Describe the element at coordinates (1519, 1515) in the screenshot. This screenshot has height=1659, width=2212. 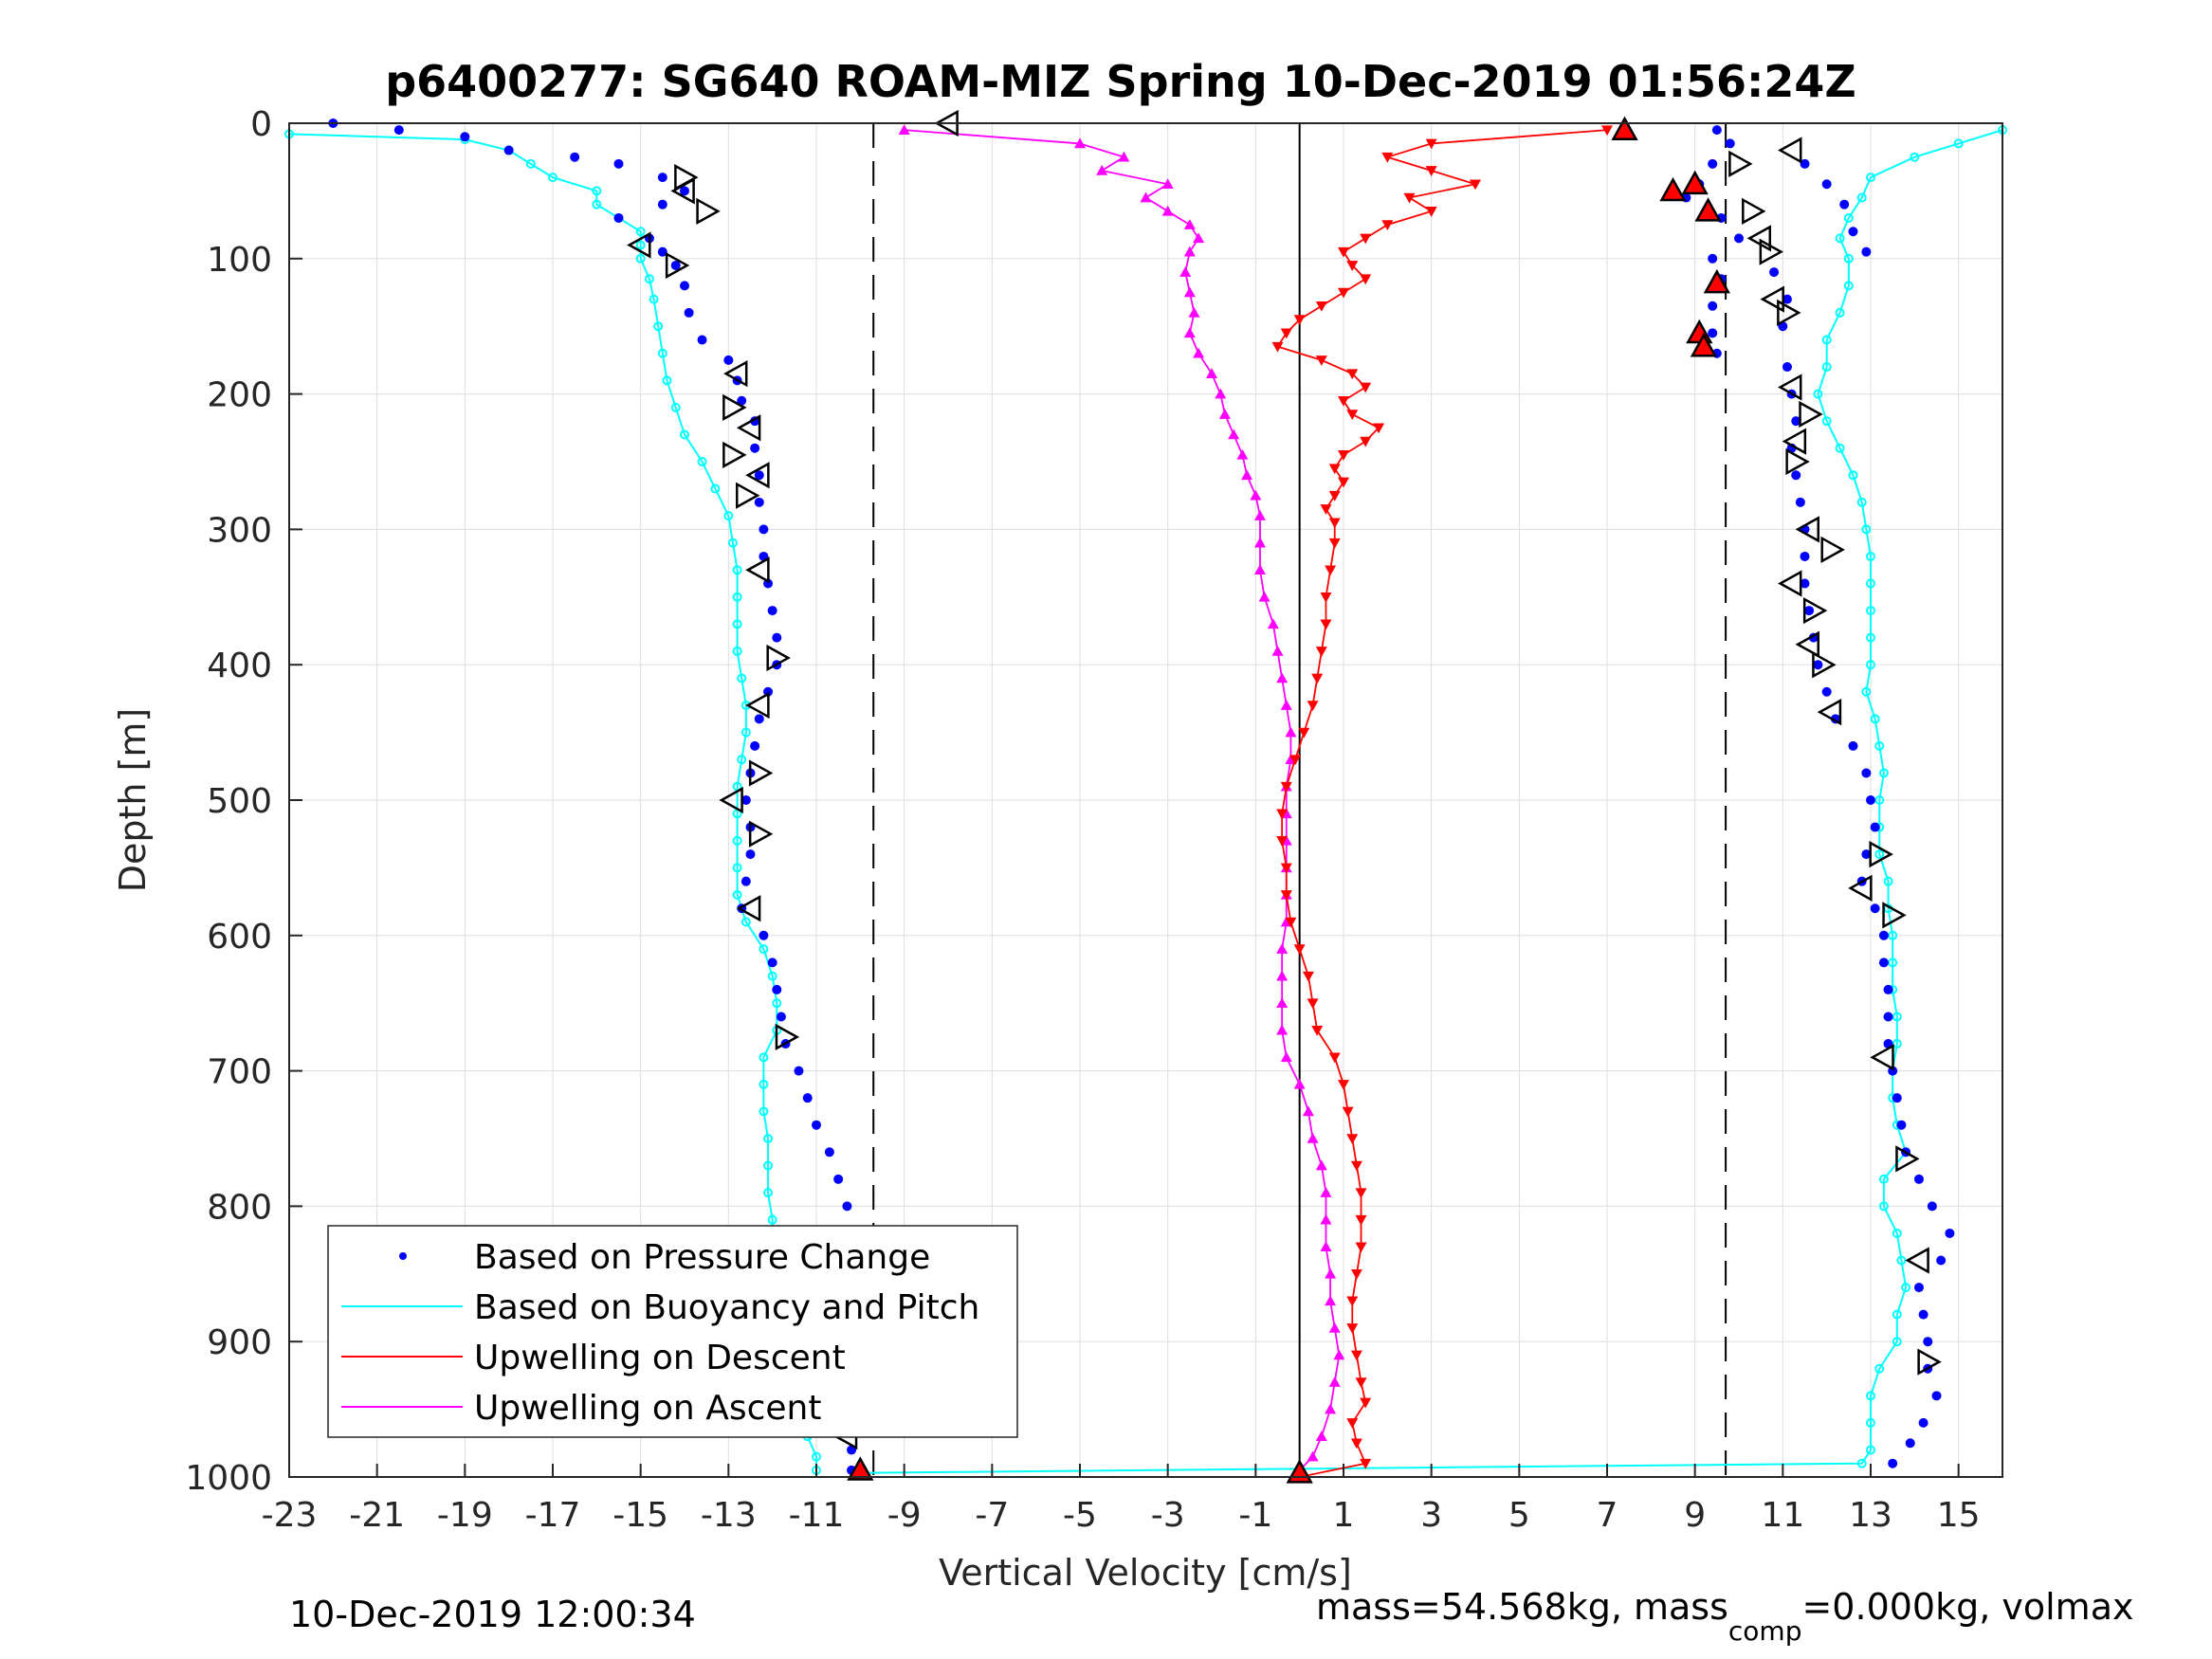
I see `x-tick-label: 5` at that location.